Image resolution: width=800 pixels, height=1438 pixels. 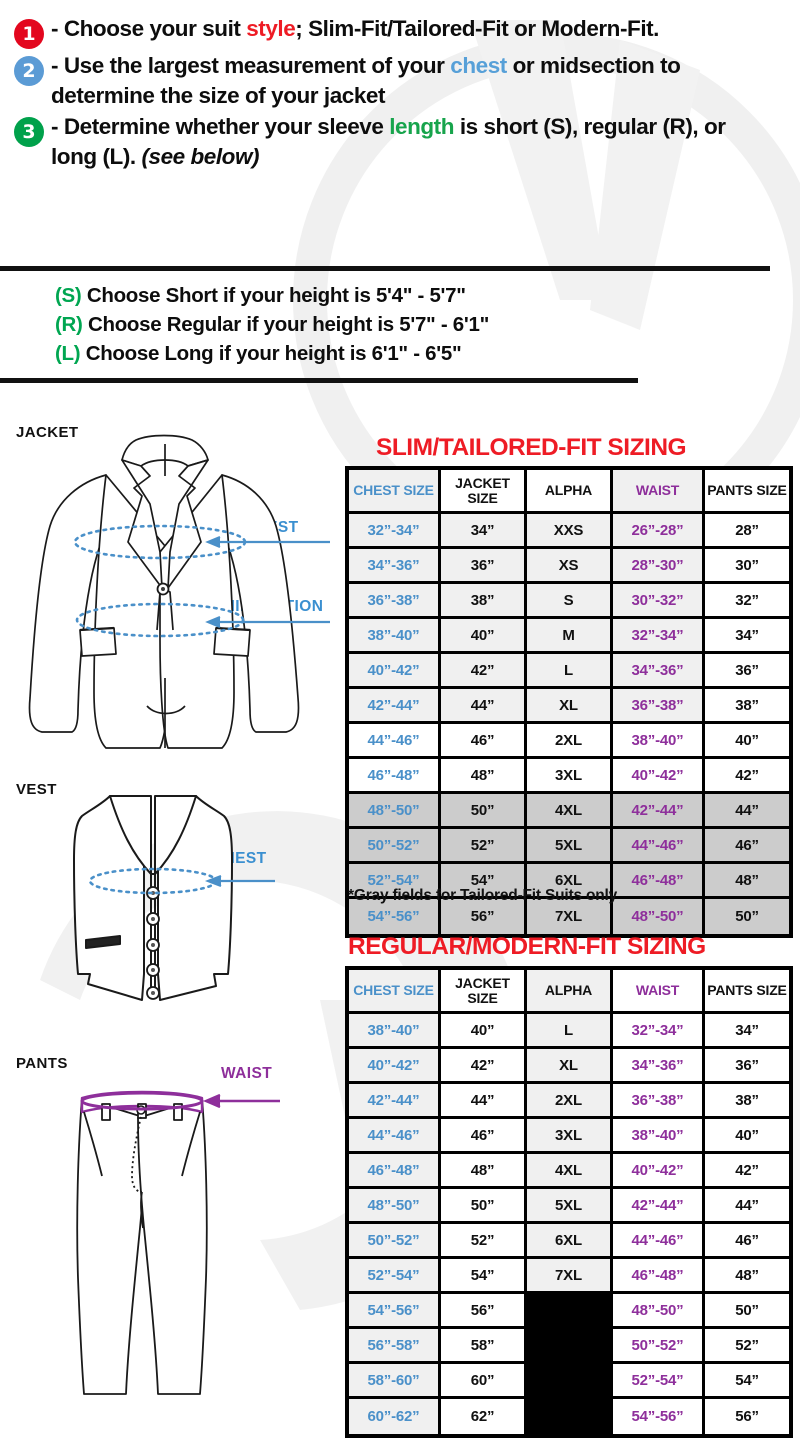 What do you see at coordinates (569, 531) in the screenshot?
I see `table-row: 32”-34” 34” XXS 26”-28” 28”` at bounding box center [569, 531].